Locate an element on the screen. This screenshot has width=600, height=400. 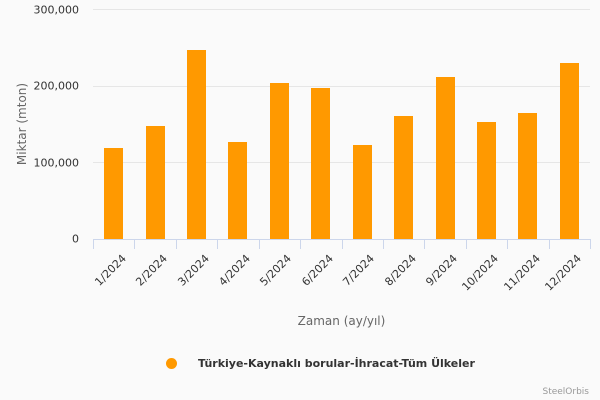
x-tick-label: 8/2024 is located at coordinates (400, 270).